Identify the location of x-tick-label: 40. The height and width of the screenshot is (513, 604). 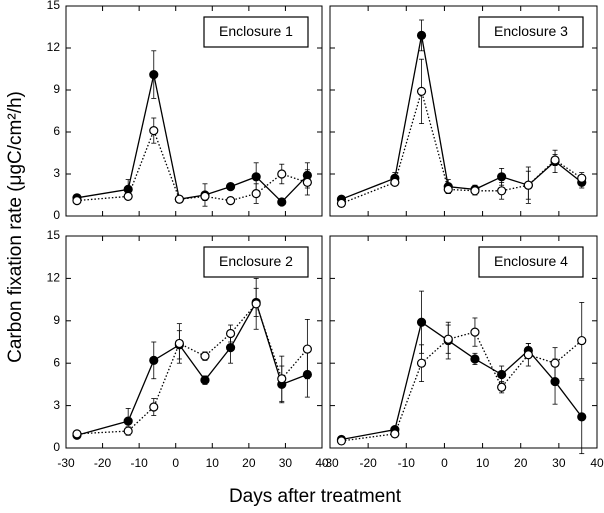
(597, 463).